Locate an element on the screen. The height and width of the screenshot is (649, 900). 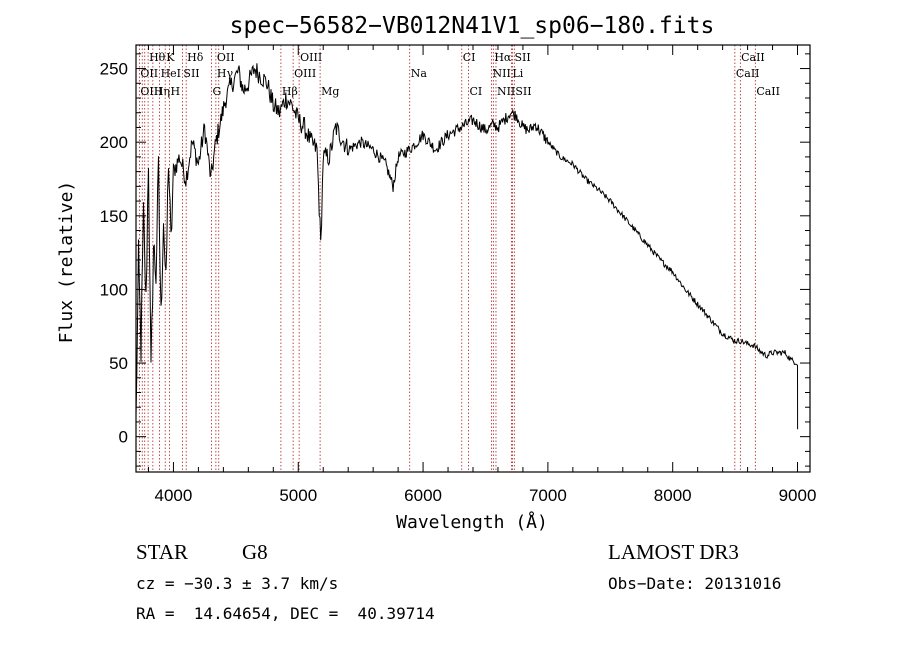
x-tick-label: 6000 is located at coordinates (423, 495).